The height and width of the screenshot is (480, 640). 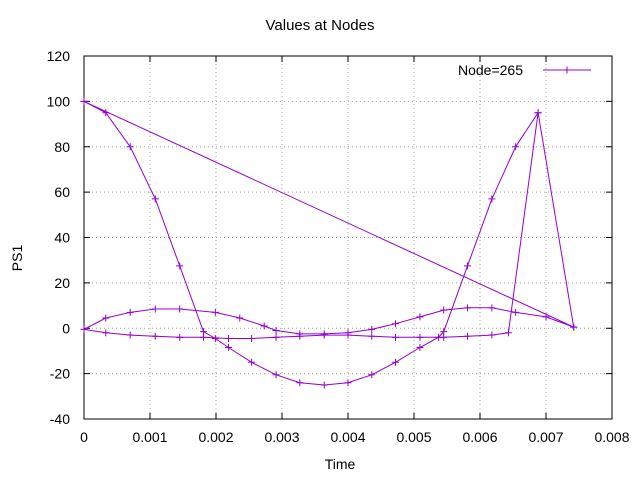 I want to click on y-tick-label: -20, so click(x=60, y=374).